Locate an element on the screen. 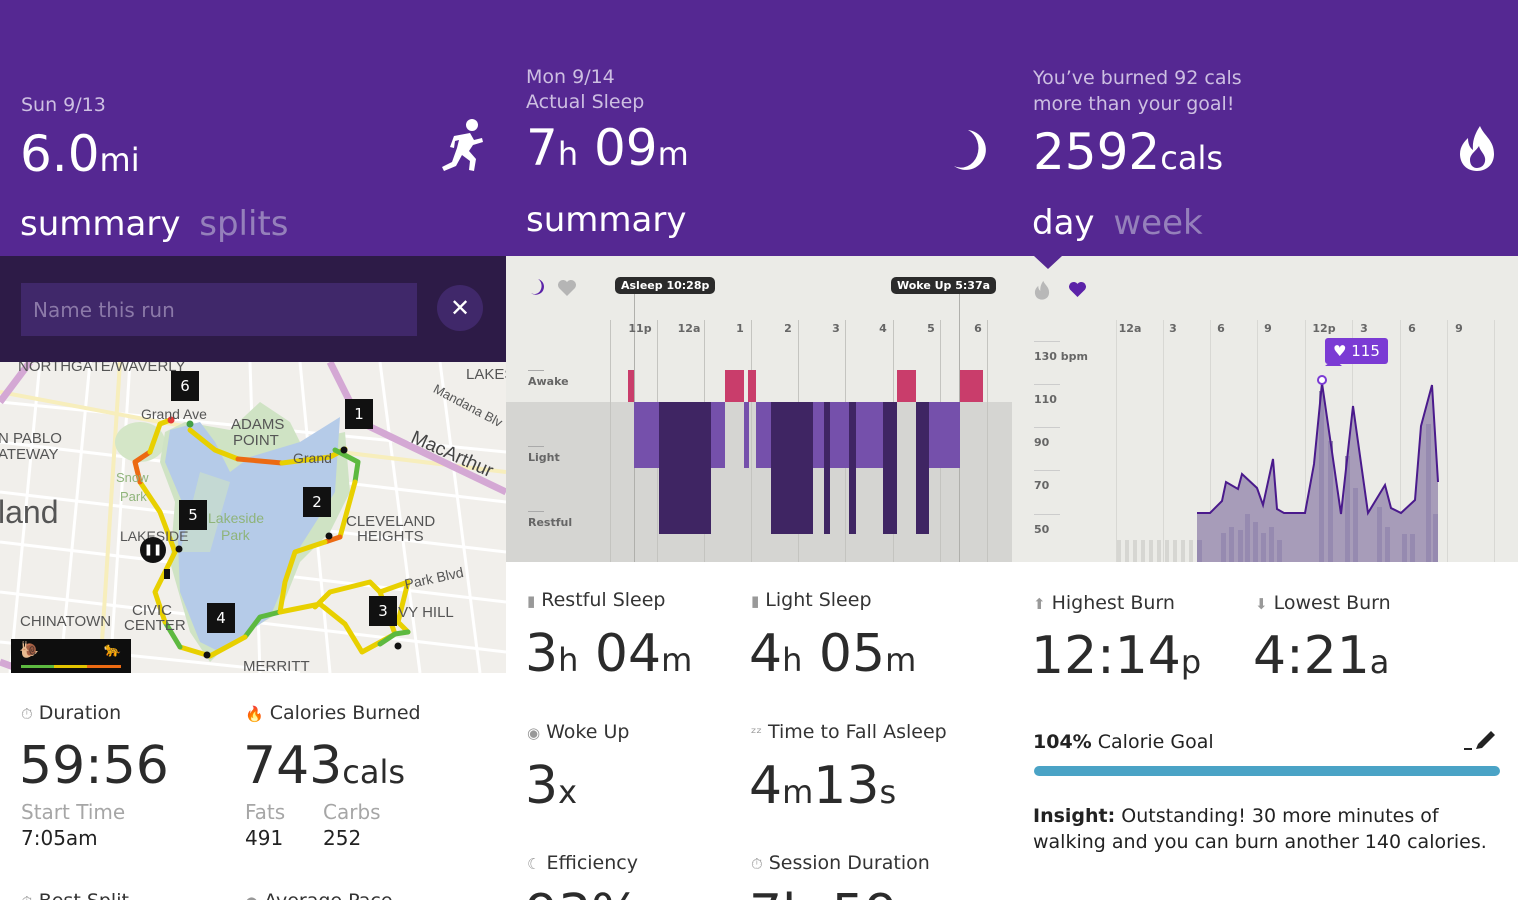  start-time-value: 7:05am is located at coordinates (59, 838).